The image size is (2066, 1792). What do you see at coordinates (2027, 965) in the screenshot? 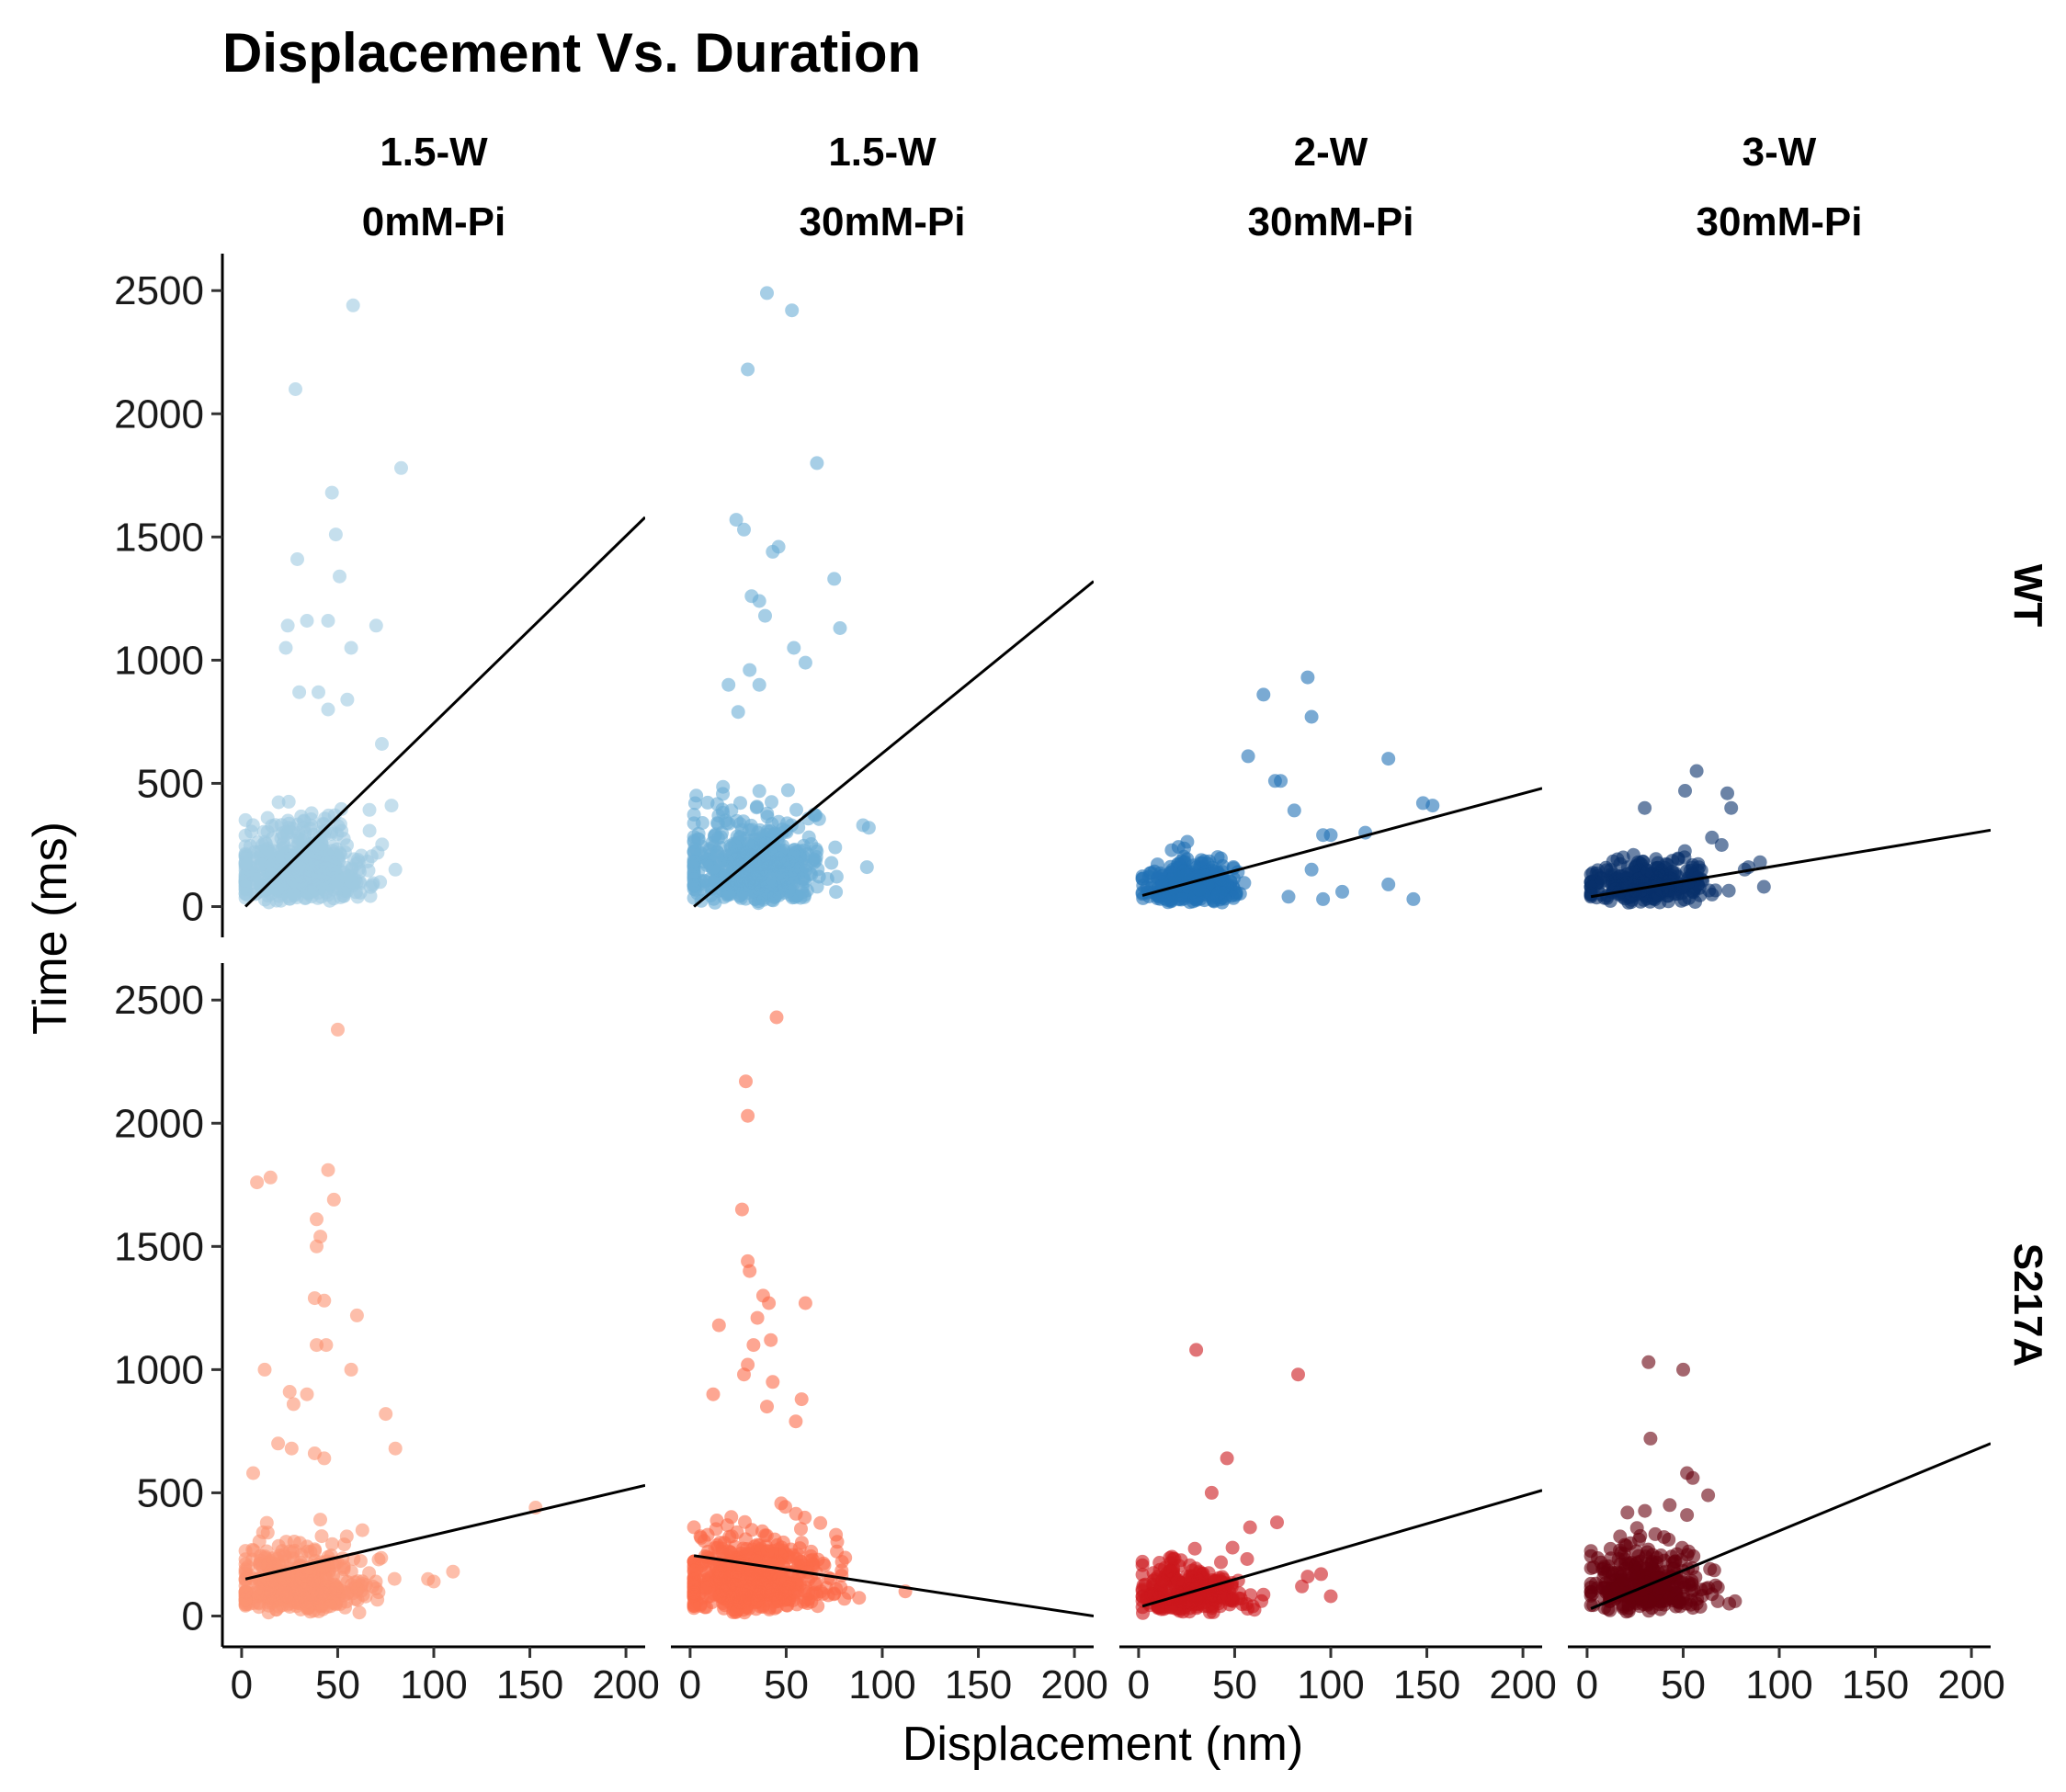
I see `row-strip-labels: WT S217A` at bounding box center [2027, 965].